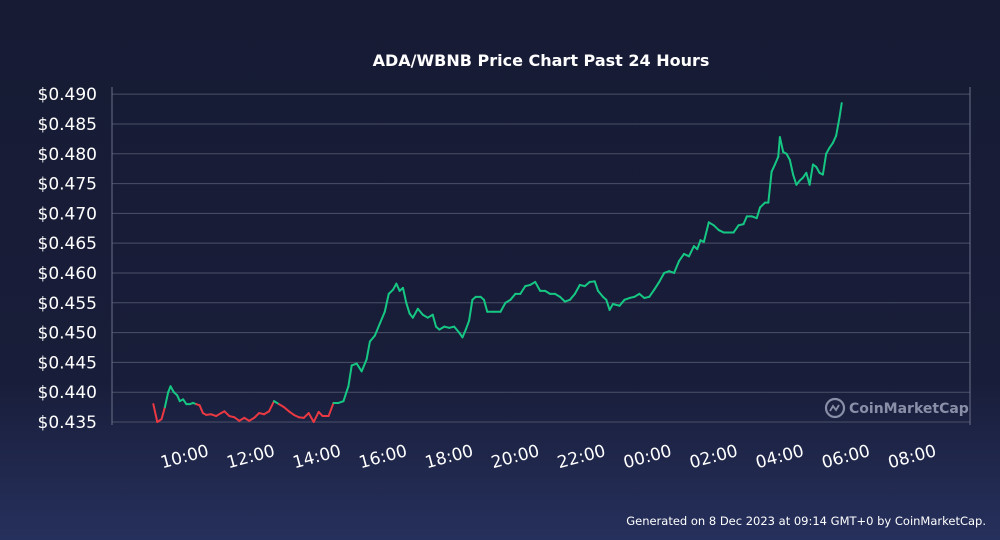  Describe the element at coordinates (449, 457) in the screenshot. I see `x-tick-label: 18:00` at that location.